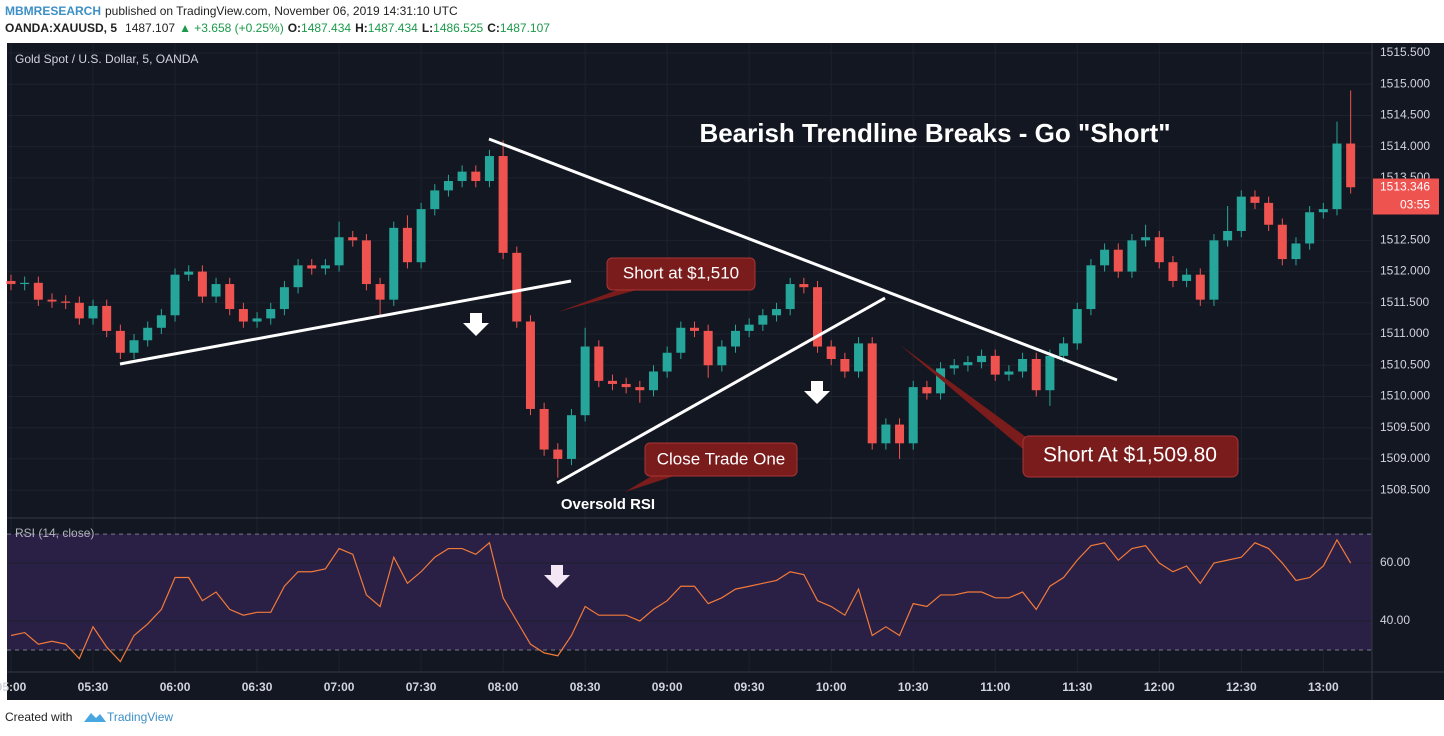  Describe the element at coordinates (54, 533) in the screenshot. I see `rsi-title: RSI (14, close)` at that location.